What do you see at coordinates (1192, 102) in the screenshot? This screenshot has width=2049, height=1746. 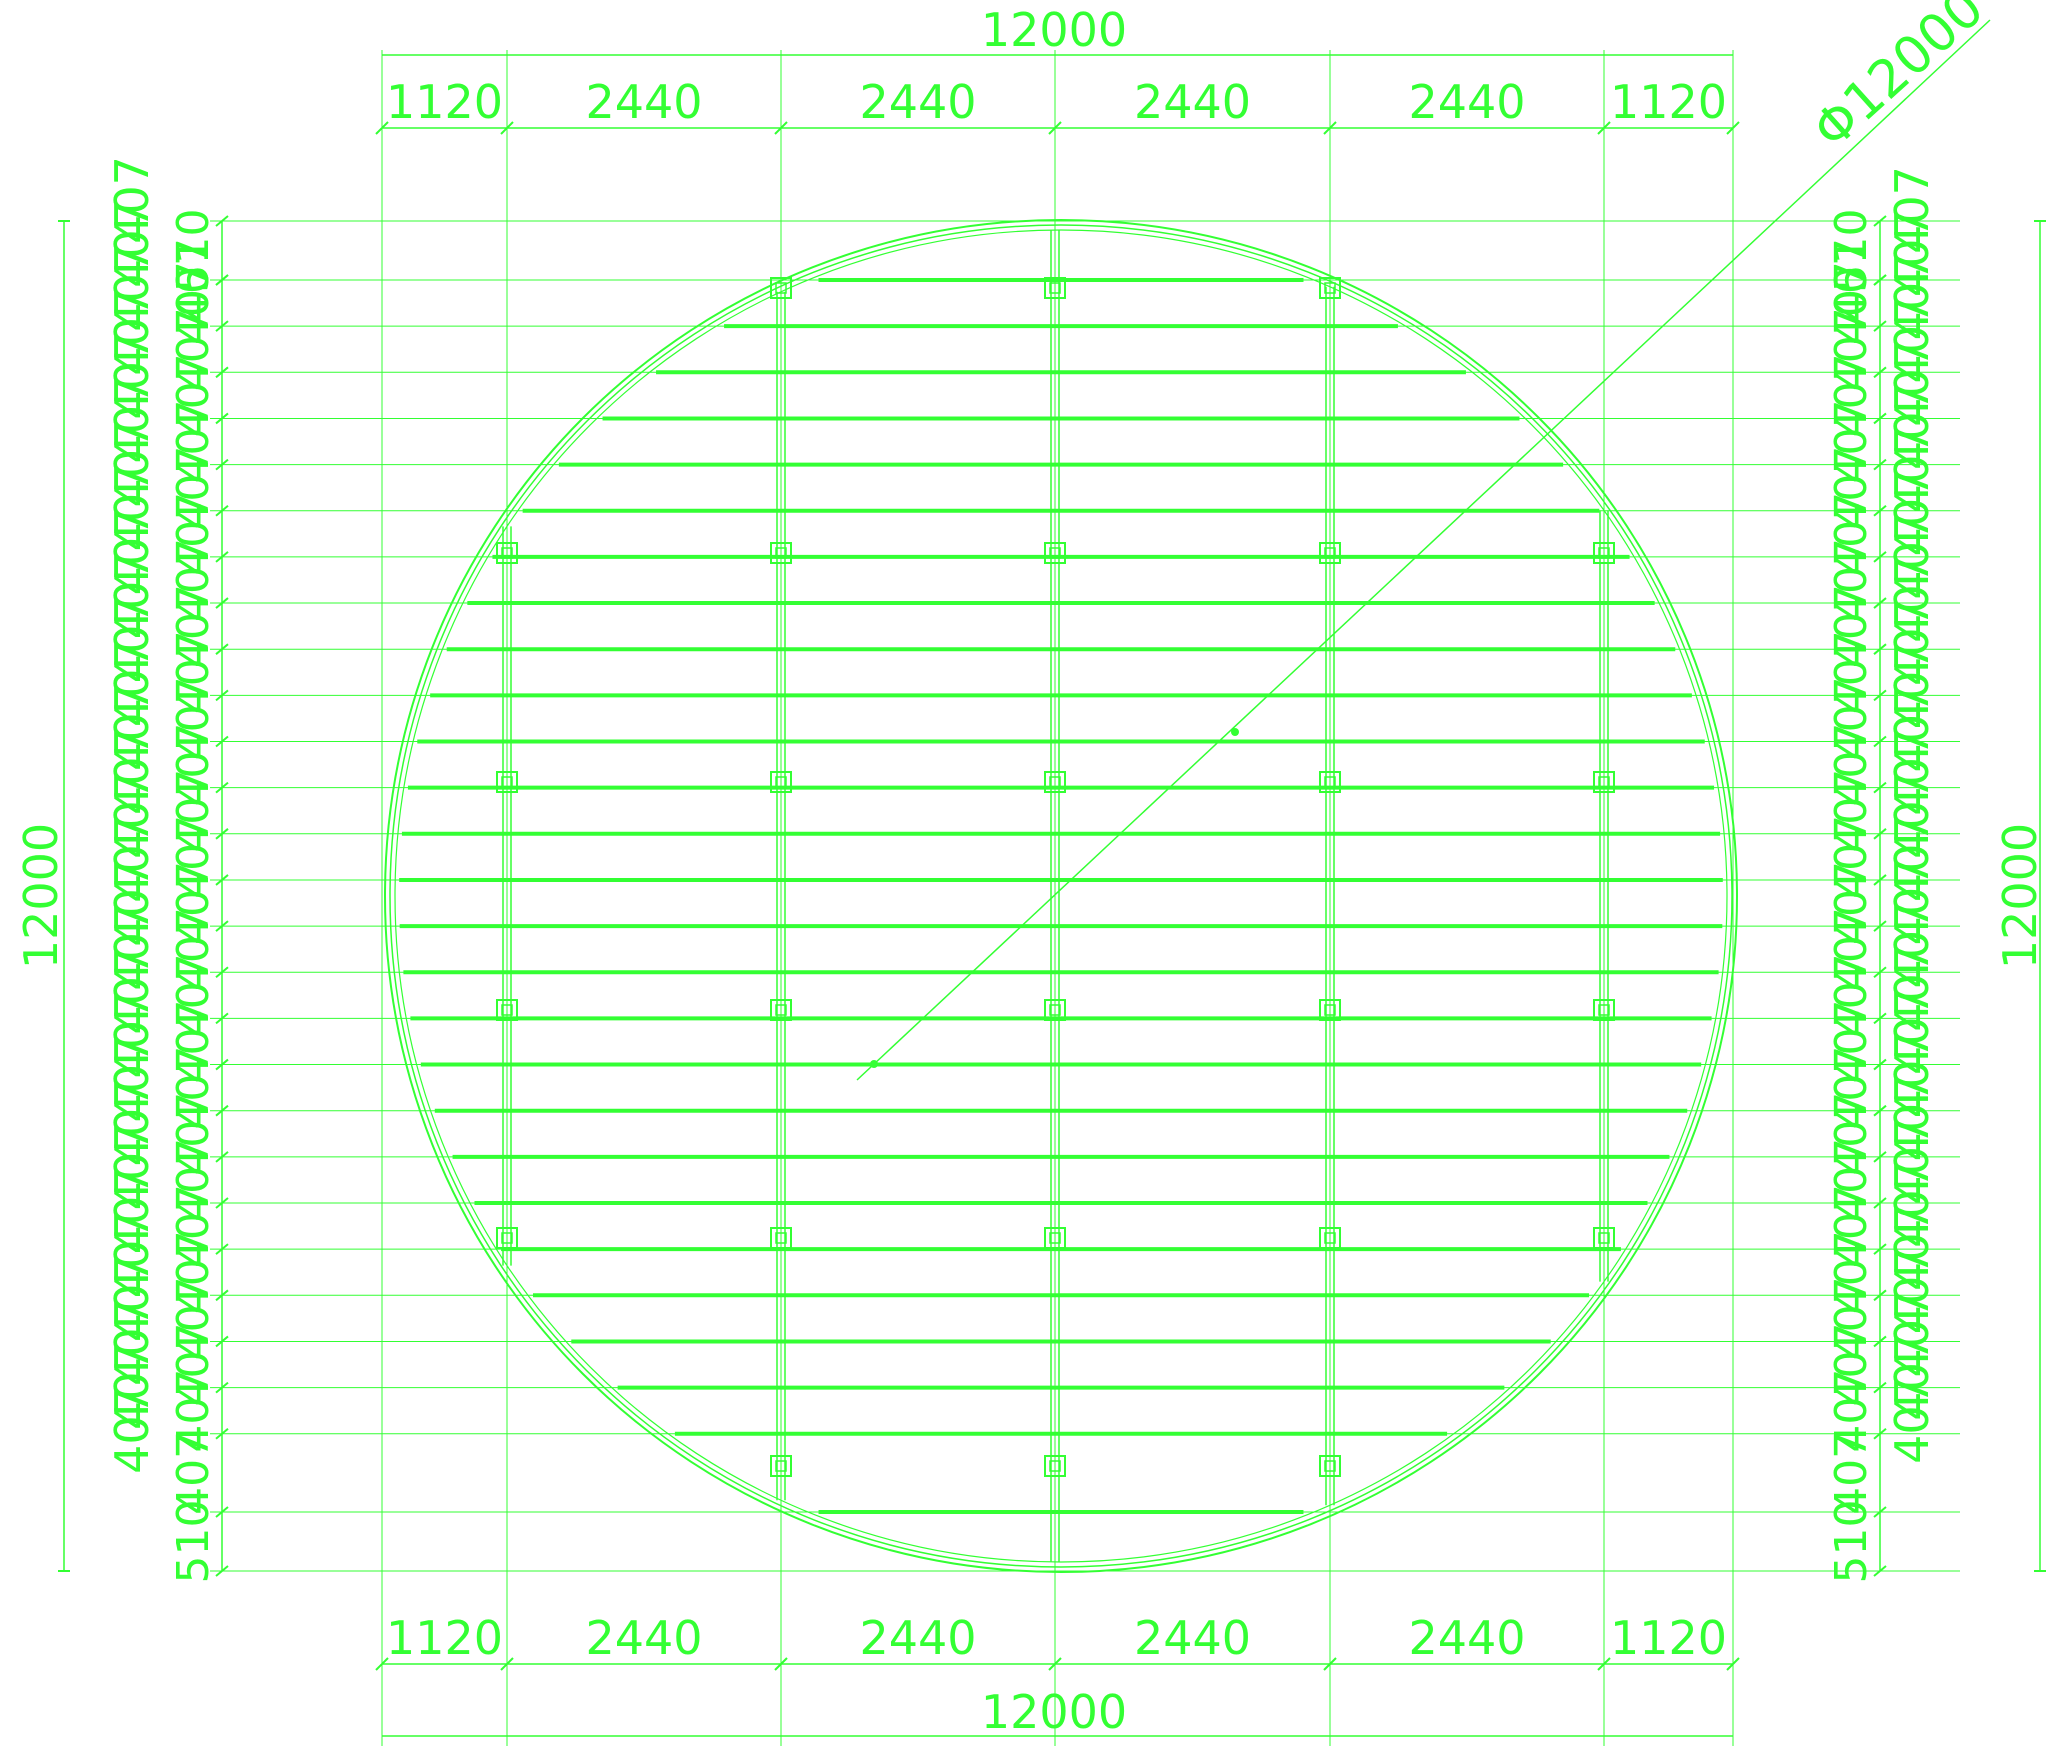 I see `top-column-dim-label: 2440` at bounding box center [1192, 102].